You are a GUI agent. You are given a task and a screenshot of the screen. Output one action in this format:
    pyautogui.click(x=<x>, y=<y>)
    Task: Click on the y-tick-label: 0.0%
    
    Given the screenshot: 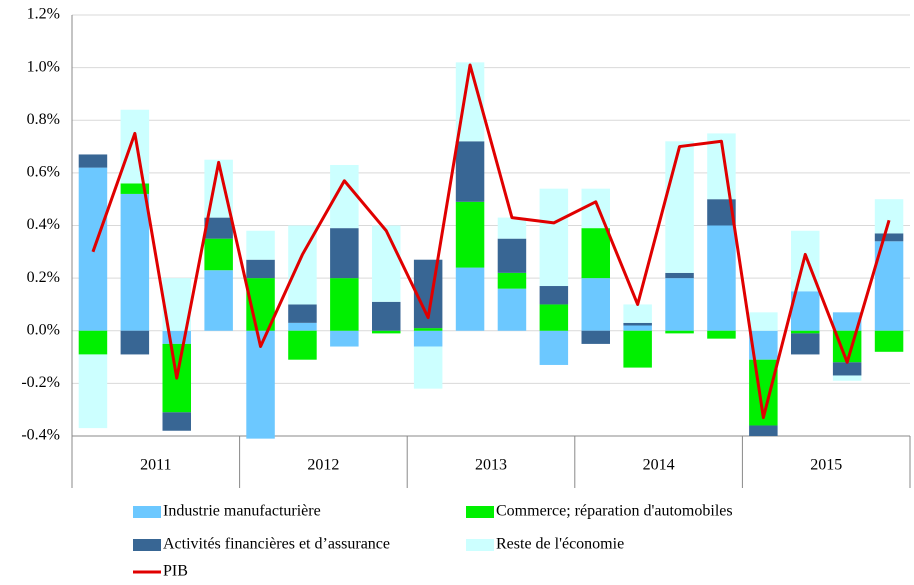 What is the action you would take?
    pyautogui.click(x=43, y=329)
    